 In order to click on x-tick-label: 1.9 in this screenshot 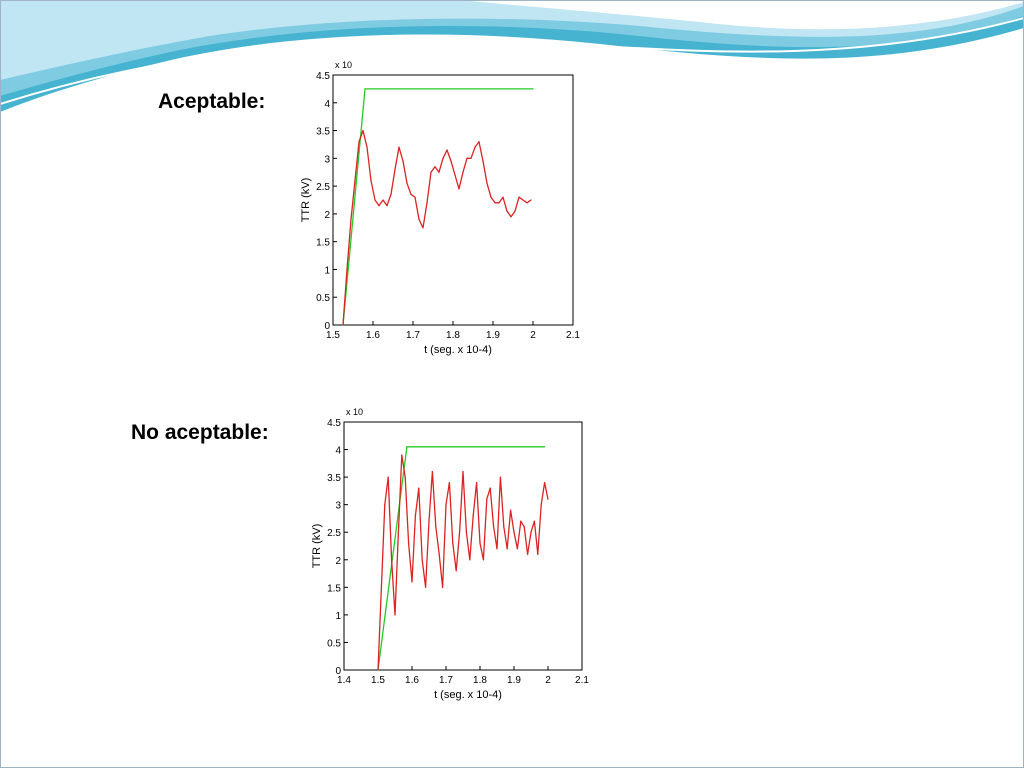, I will do `click(493, 335)`.